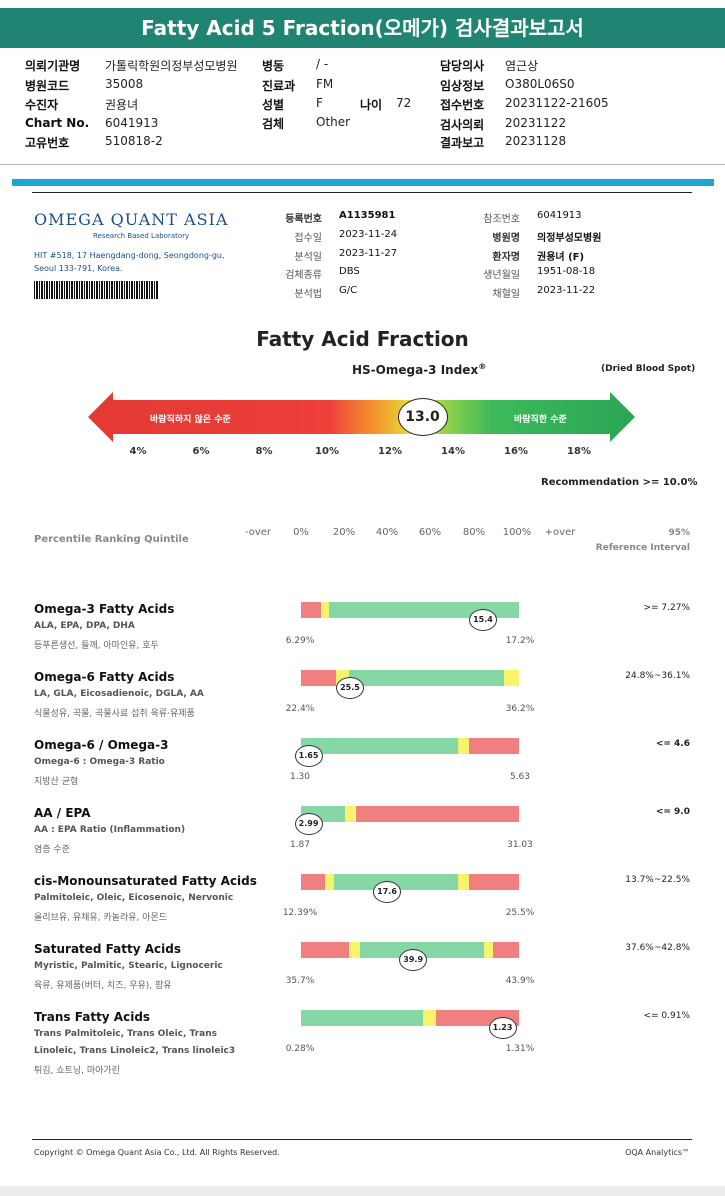  What do you see at coordinates (520, 641) in the screenshot?
I see `range-max: 17.2%` at bounding box center [520, 641].